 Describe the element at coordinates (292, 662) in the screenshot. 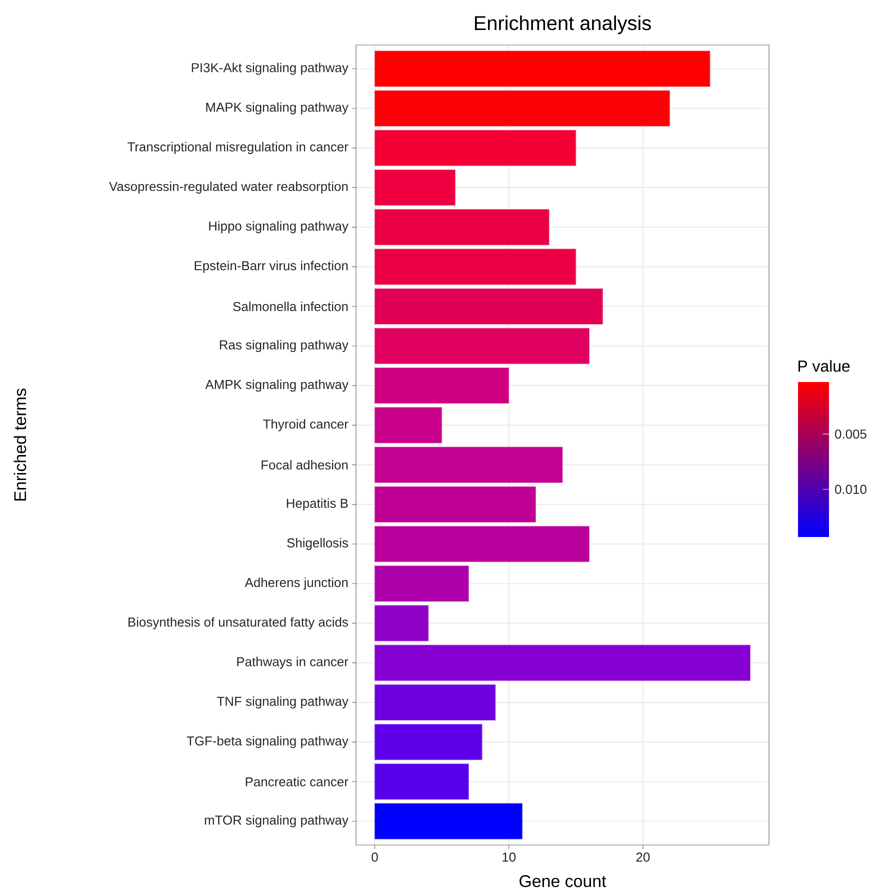

I see `y-tick-label: Pathways in cancer` at that location.